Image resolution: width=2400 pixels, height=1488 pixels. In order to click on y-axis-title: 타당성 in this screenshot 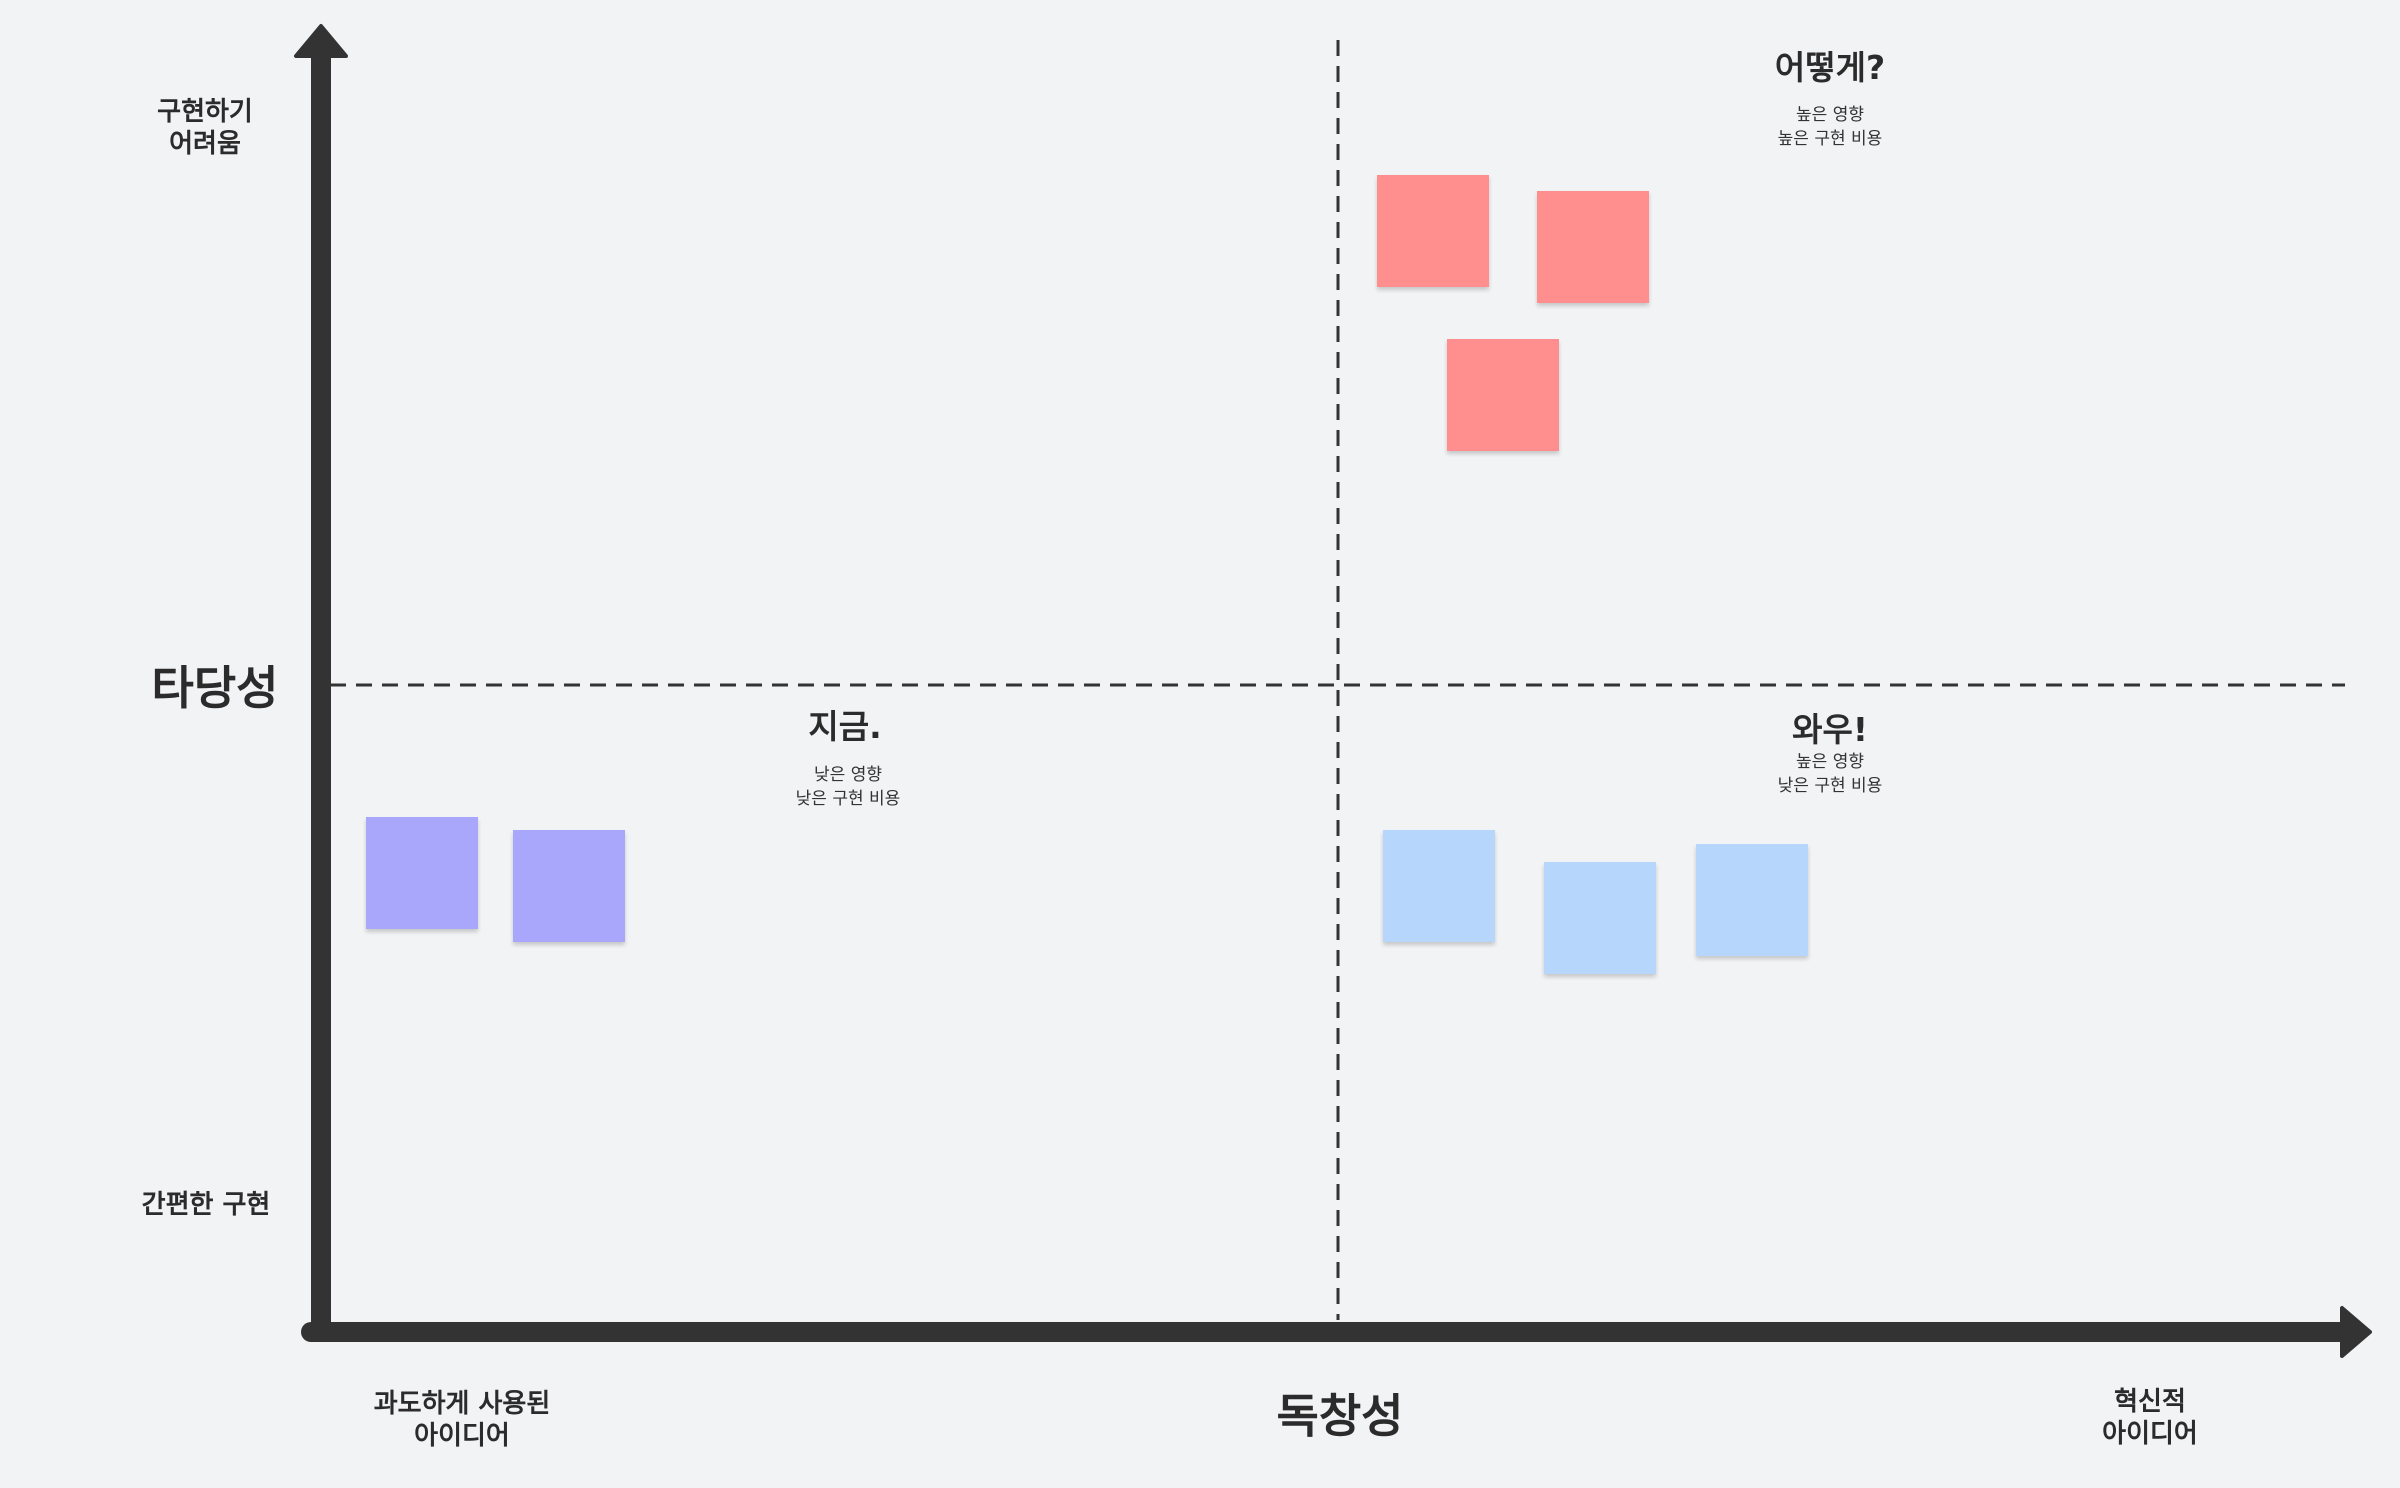, I will do `click(215, 688)`.